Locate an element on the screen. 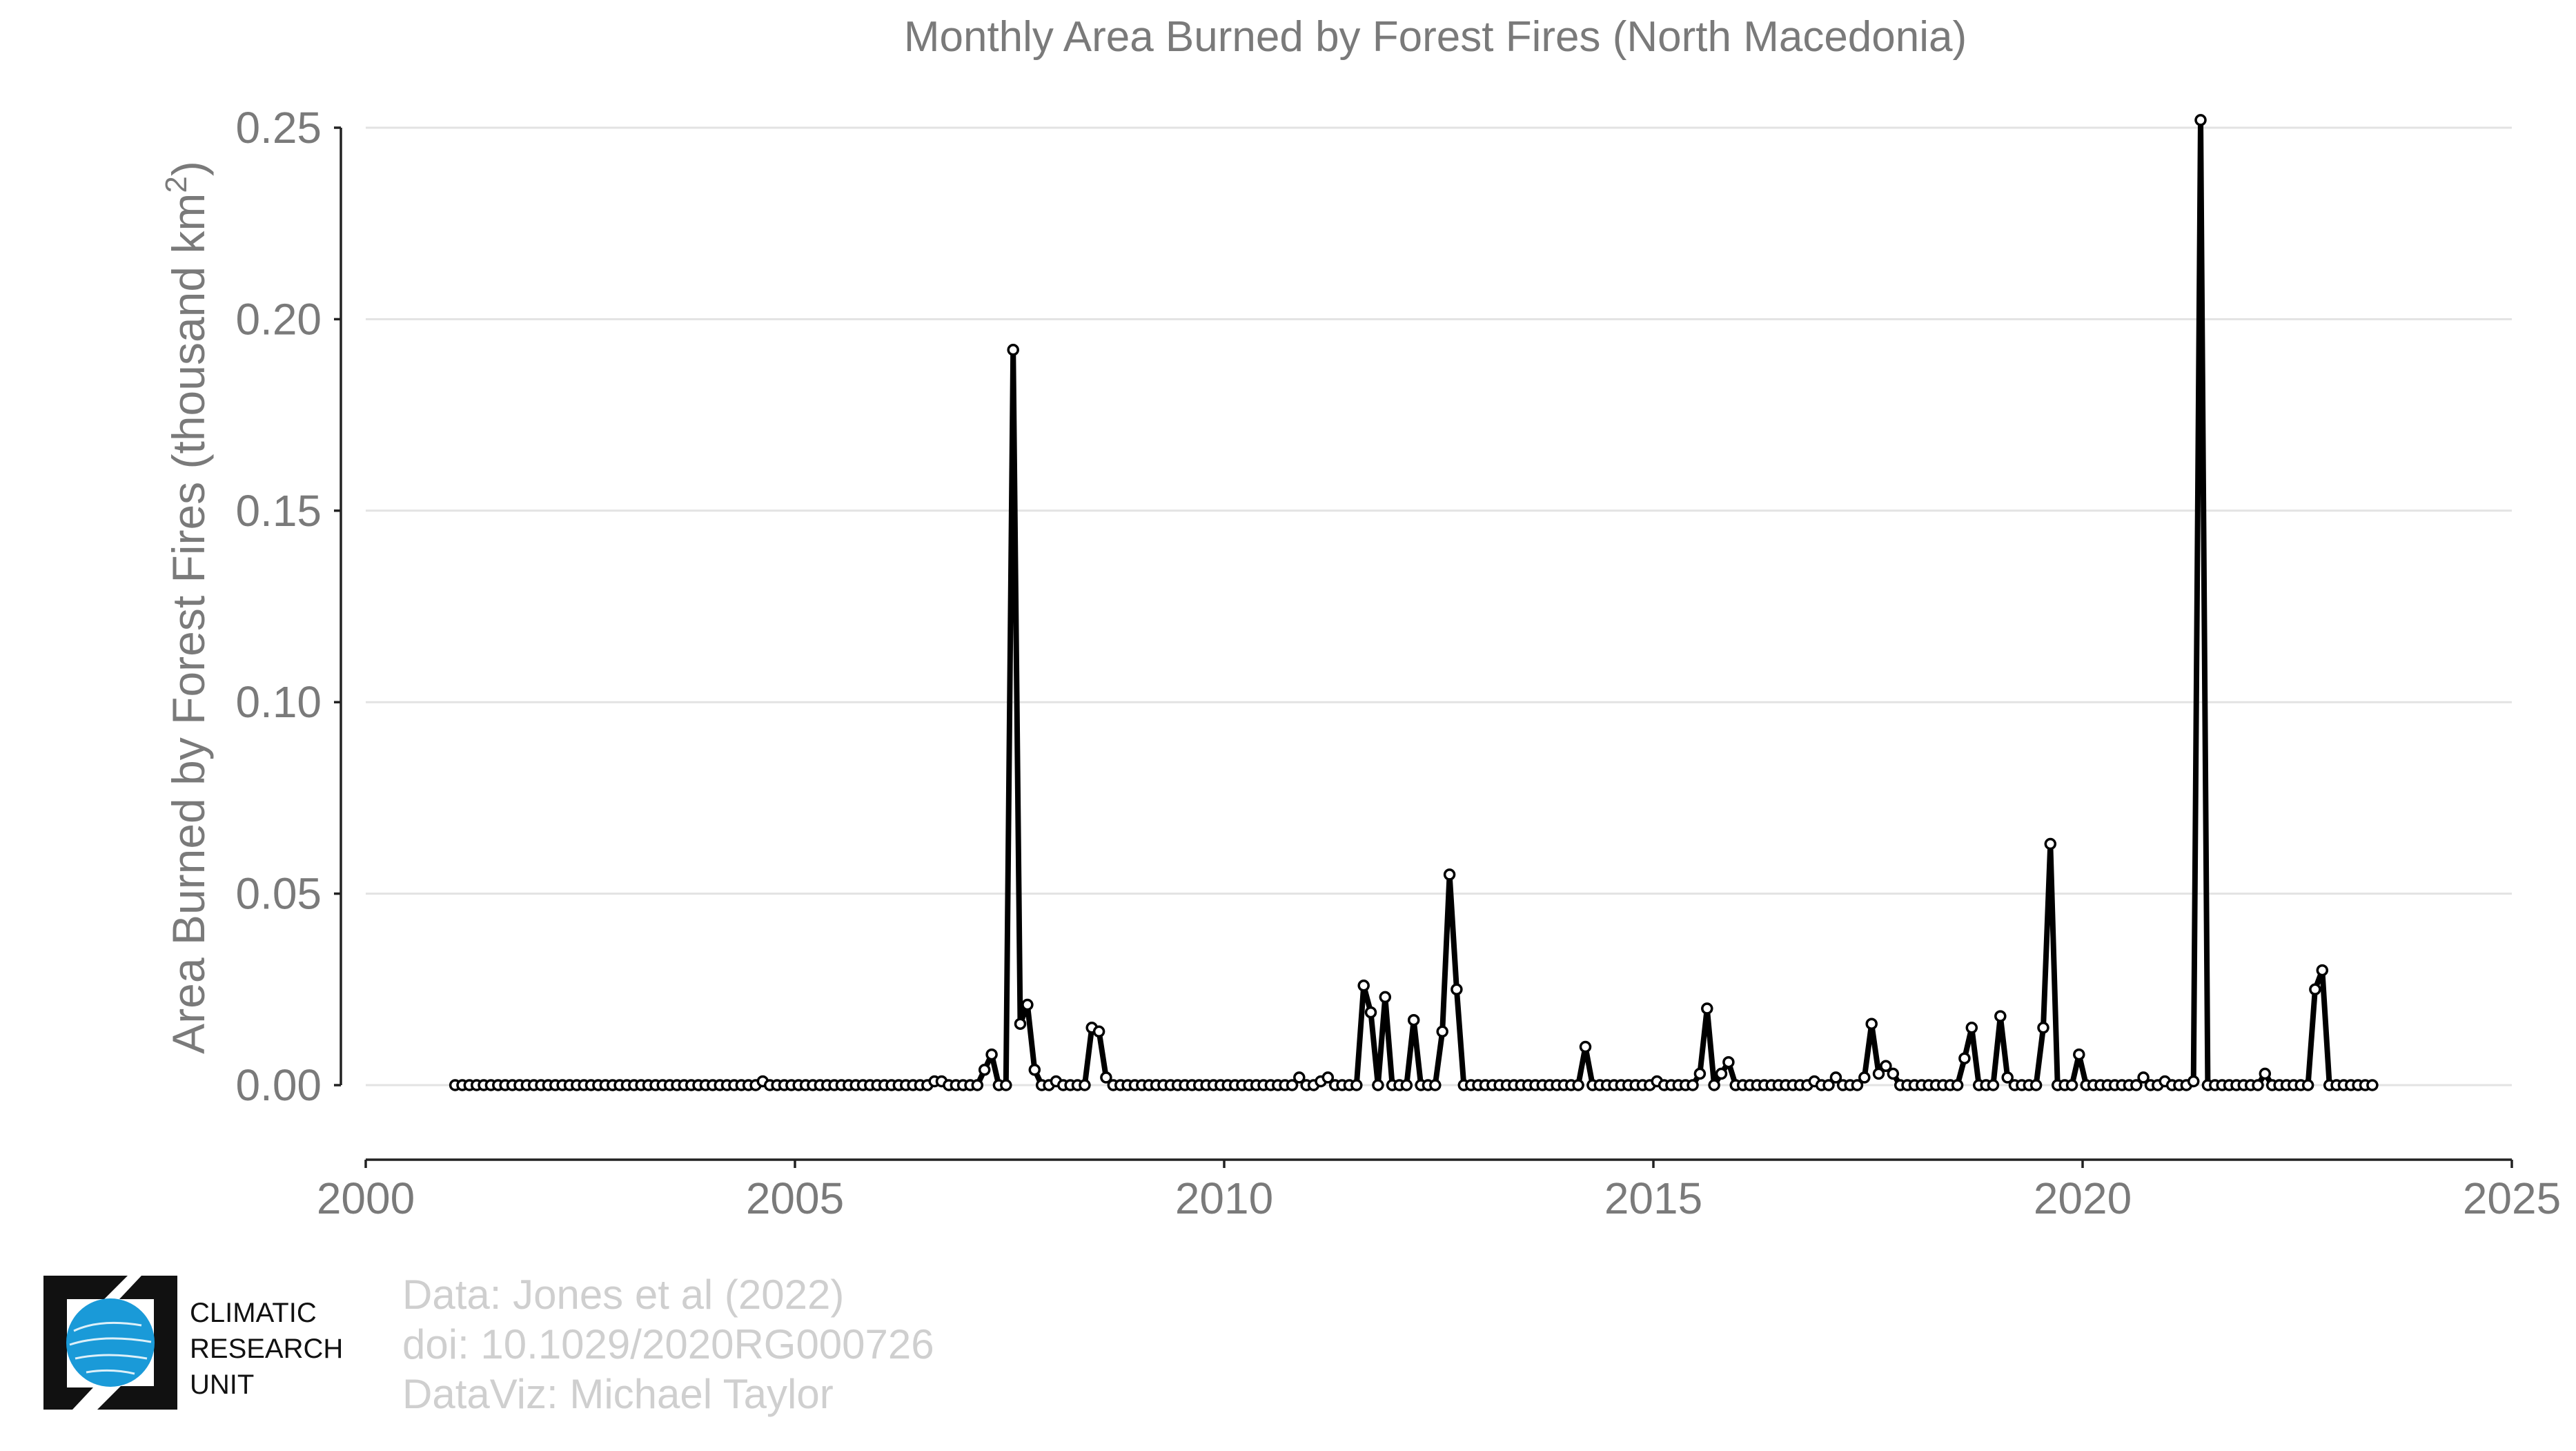 The image size is (2576, 1451). cru-logo-mark is located at coordinates (110, 1343).